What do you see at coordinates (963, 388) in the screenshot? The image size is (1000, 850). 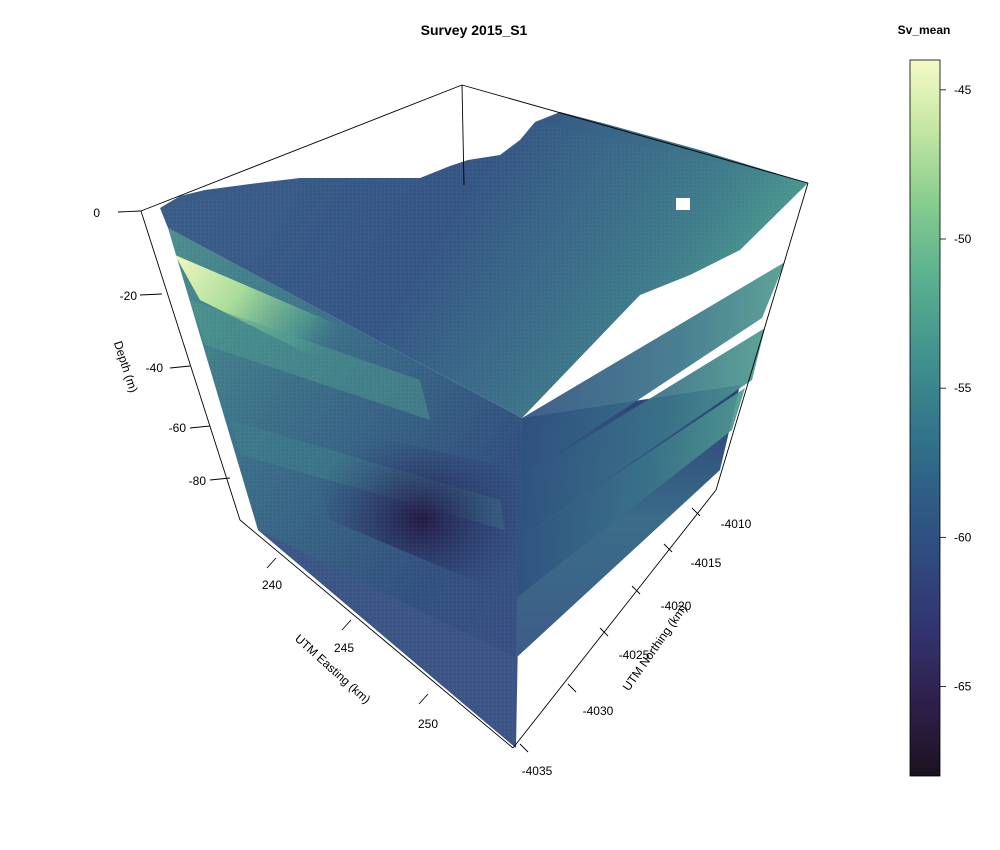 I see `colorbar-tick-label: -55` at bounding box center [963, 388].